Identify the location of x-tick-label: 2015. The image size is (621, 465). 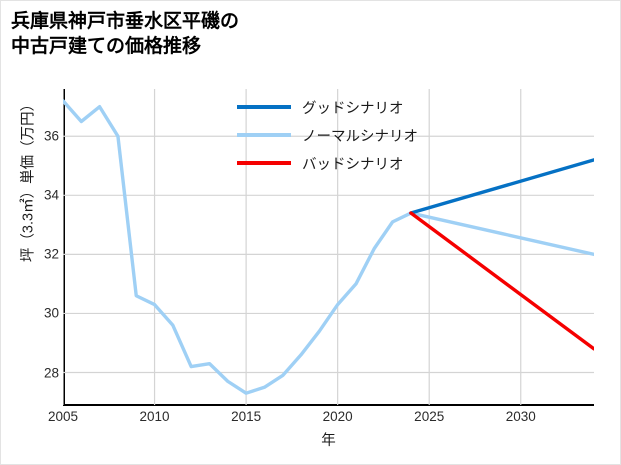
(246, 416).